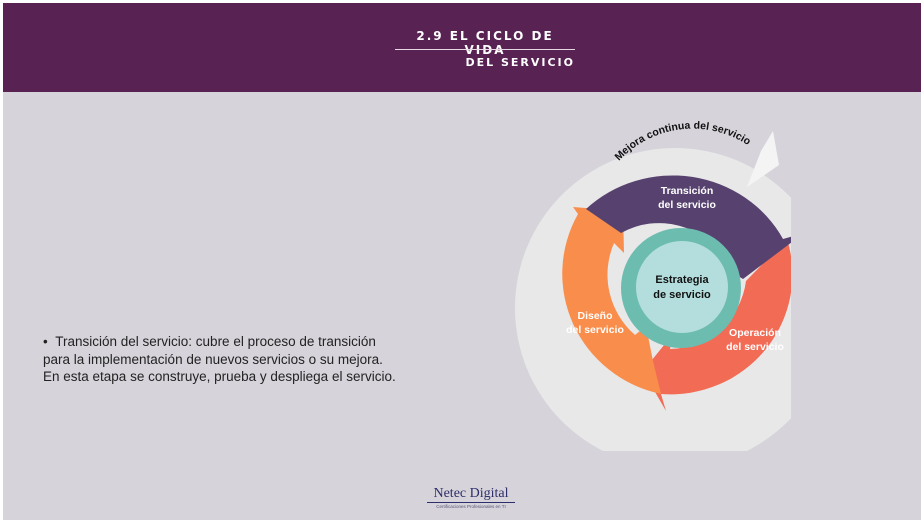  What do you see at coordinates (755, 333) in the screenshot?
I see `operacion-label-line-1: Operación` at bounding box center [755, 333].